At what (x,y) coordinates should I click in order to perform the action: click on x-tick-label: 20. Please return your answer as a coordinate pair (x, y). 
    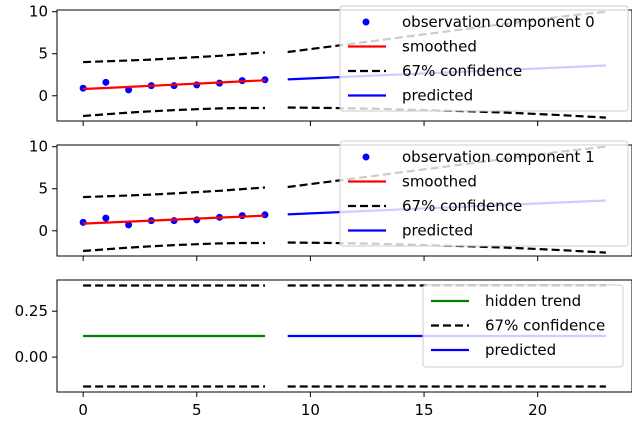
    Looking at the image, I should click on (537, 410).